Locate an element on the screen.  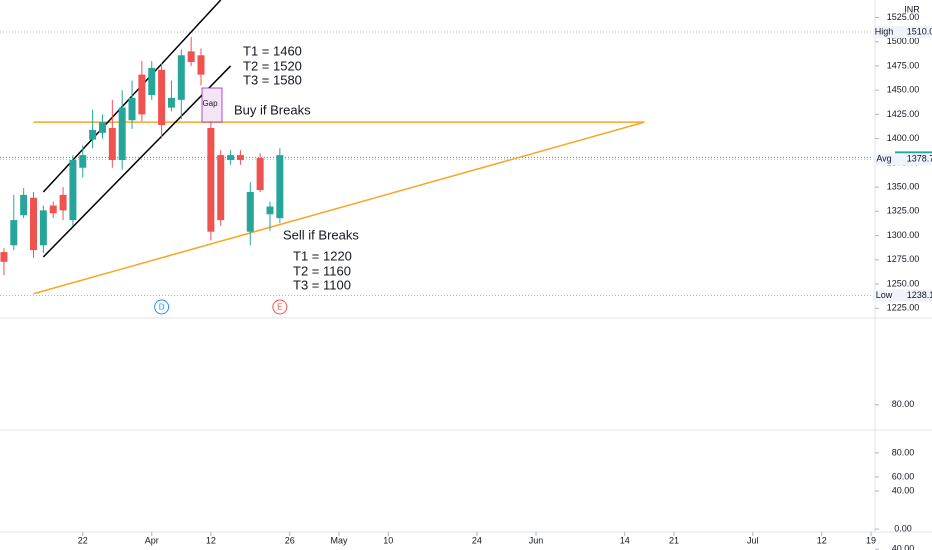
annotation: T1 = 1220 is located at coordinates (322, 255).